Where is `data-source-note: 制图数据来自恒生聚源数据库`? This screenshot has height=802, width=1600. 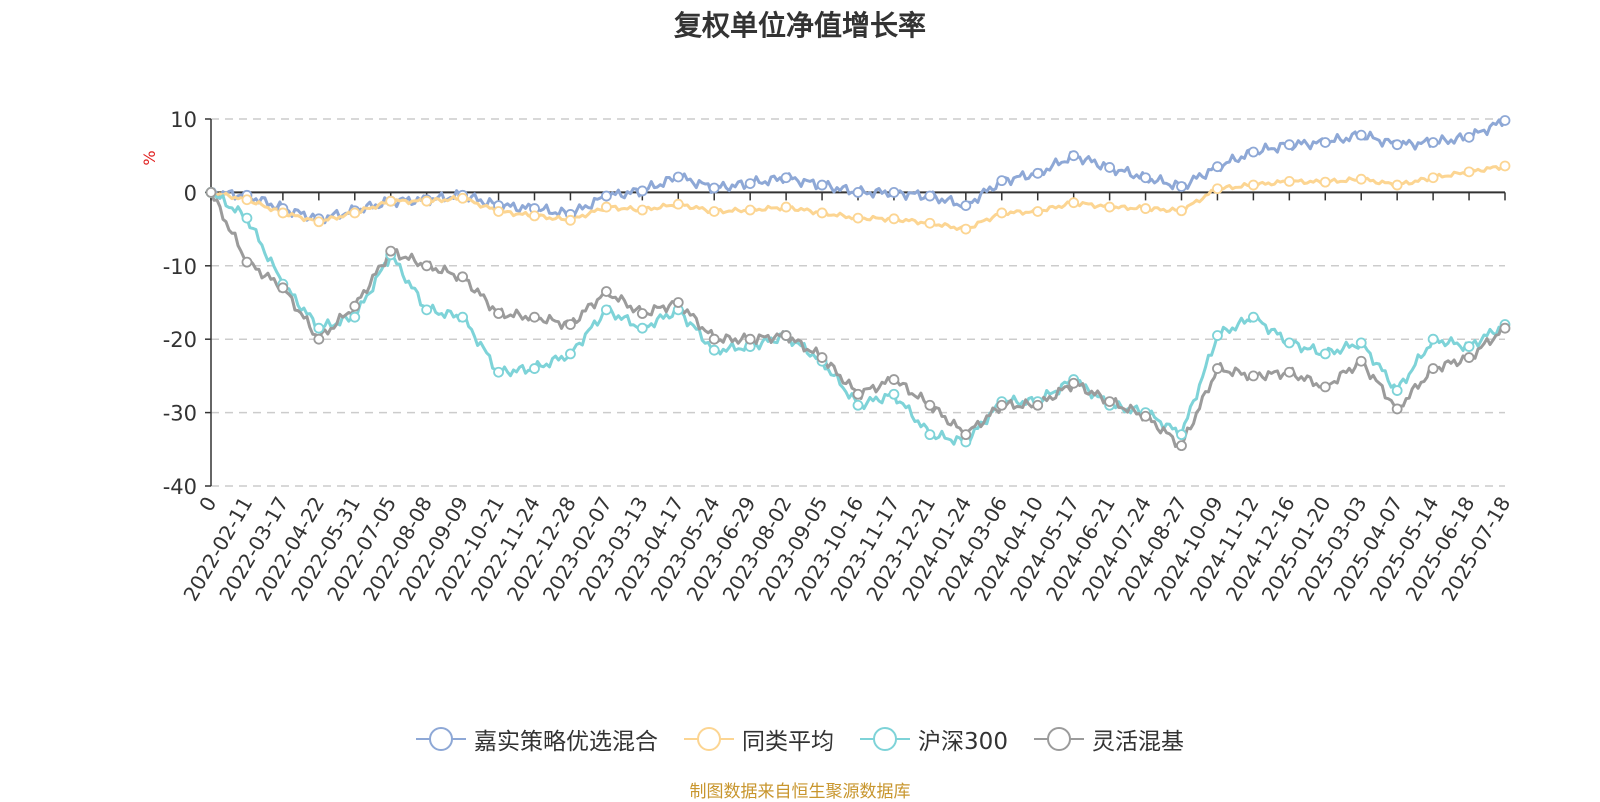 data-source-note: 制图数据来自恒生聚源数据库 is located at coordinates (800, 792).